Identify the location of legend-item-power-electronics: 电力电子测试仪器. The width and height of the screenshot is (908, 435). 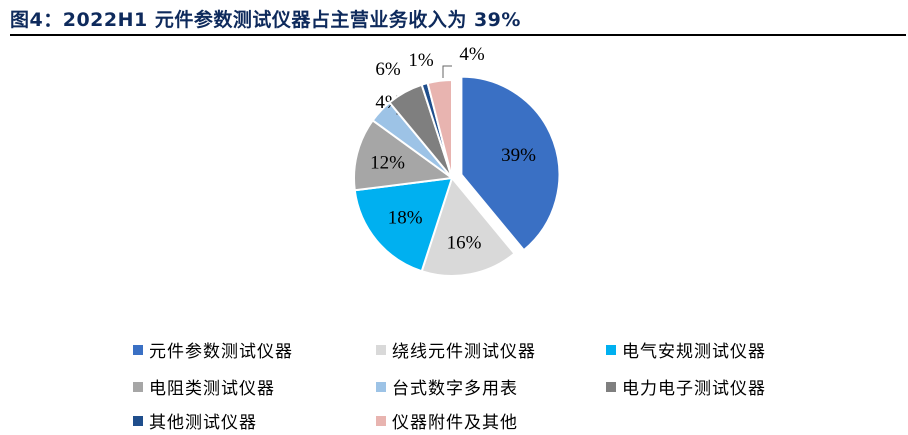
(686, 386).